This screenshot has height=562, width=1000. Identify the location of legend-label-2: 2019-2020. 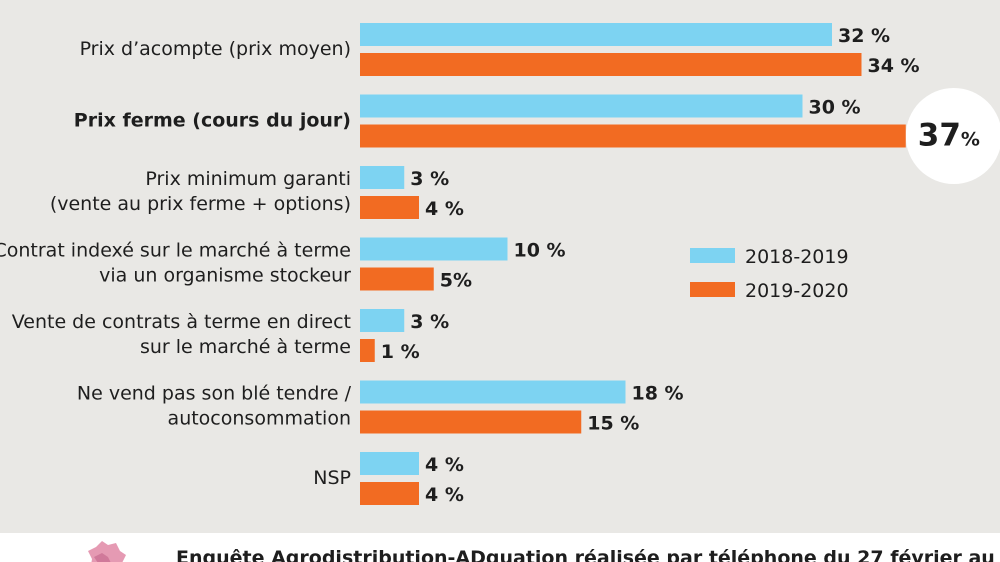
(797, 291).